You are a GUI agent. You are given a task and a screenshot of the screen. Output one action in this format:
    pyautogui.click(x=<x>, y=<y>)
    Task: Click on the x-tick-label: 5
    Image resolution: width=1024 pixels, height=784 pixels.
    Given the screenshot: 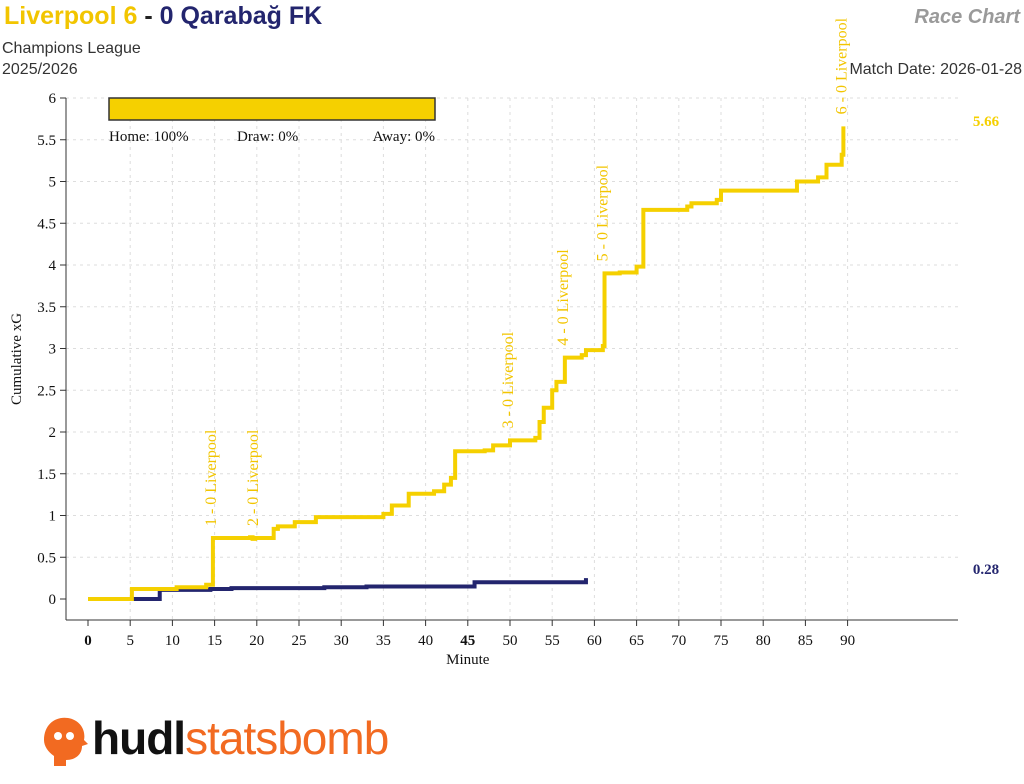 What is the action you would take?
    pyautogui.click(x=130, y=641)
    